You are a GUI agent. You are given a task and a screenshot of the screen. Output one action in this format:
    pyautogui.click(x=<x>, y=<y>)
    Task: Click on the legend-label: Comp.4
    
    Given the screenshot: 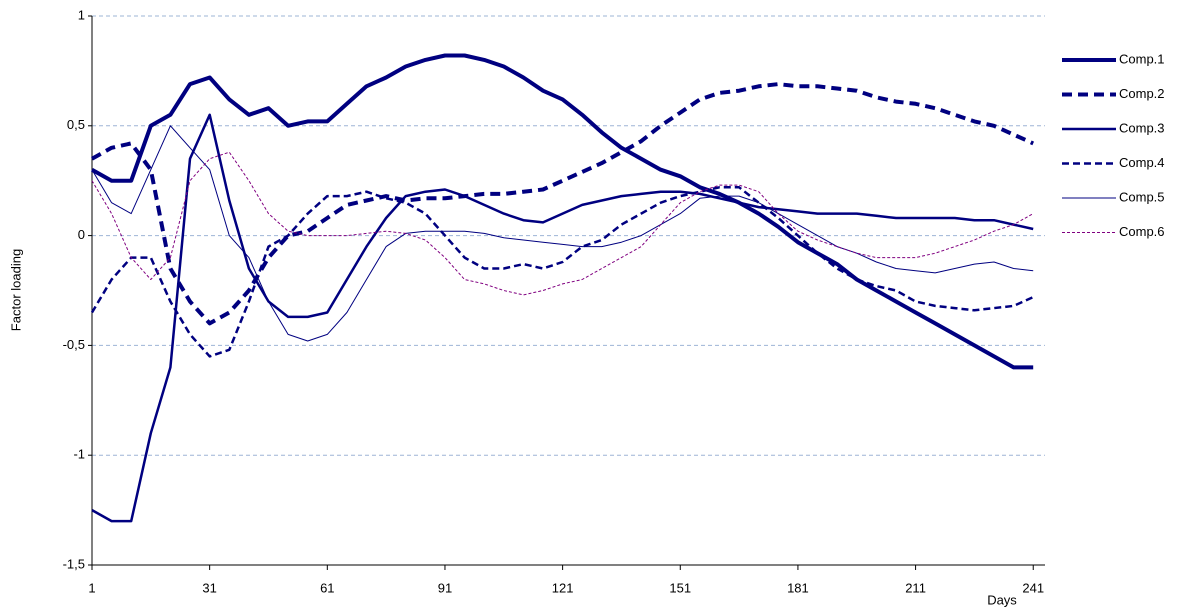 What is the action you would take?
    pyautogui.click(x=1142, y=162)
    